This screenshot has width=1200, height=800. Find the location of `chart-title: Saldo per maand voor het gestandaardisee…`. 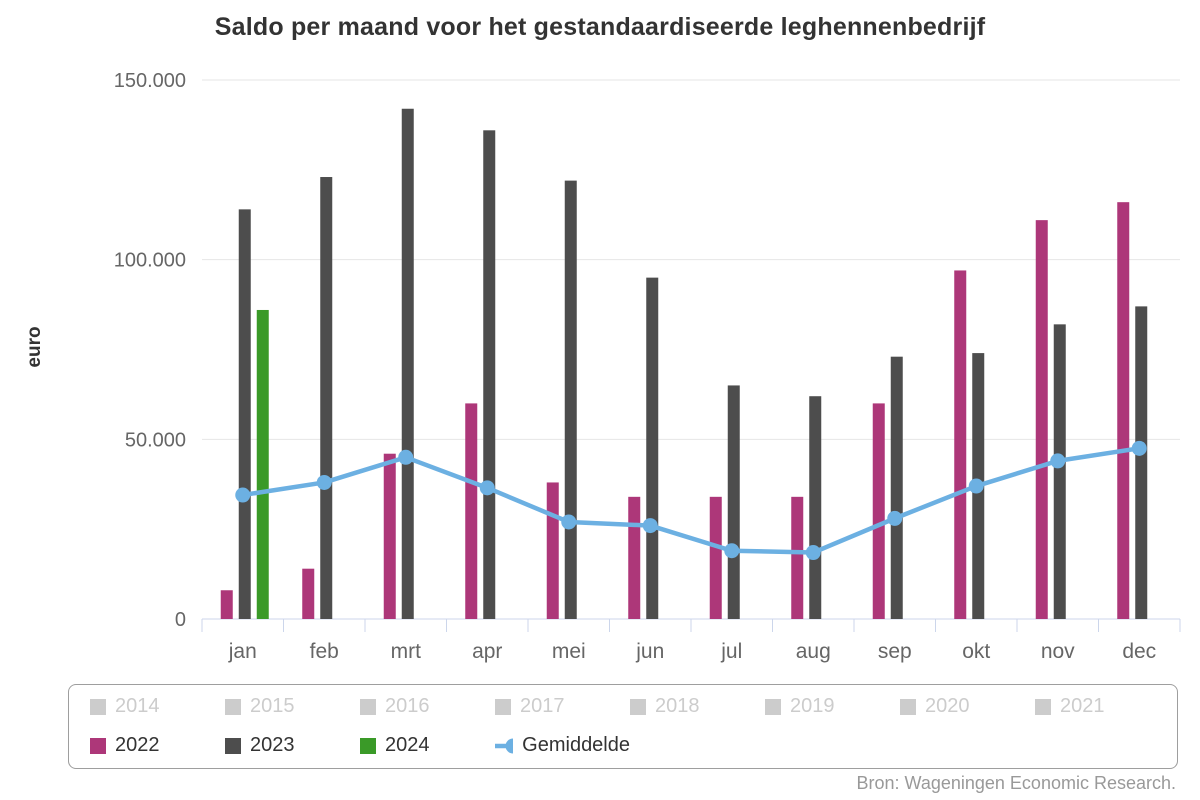

chart-title: Saldo per maand voor het gestandaardisee… is located at coordinates (600, 27).